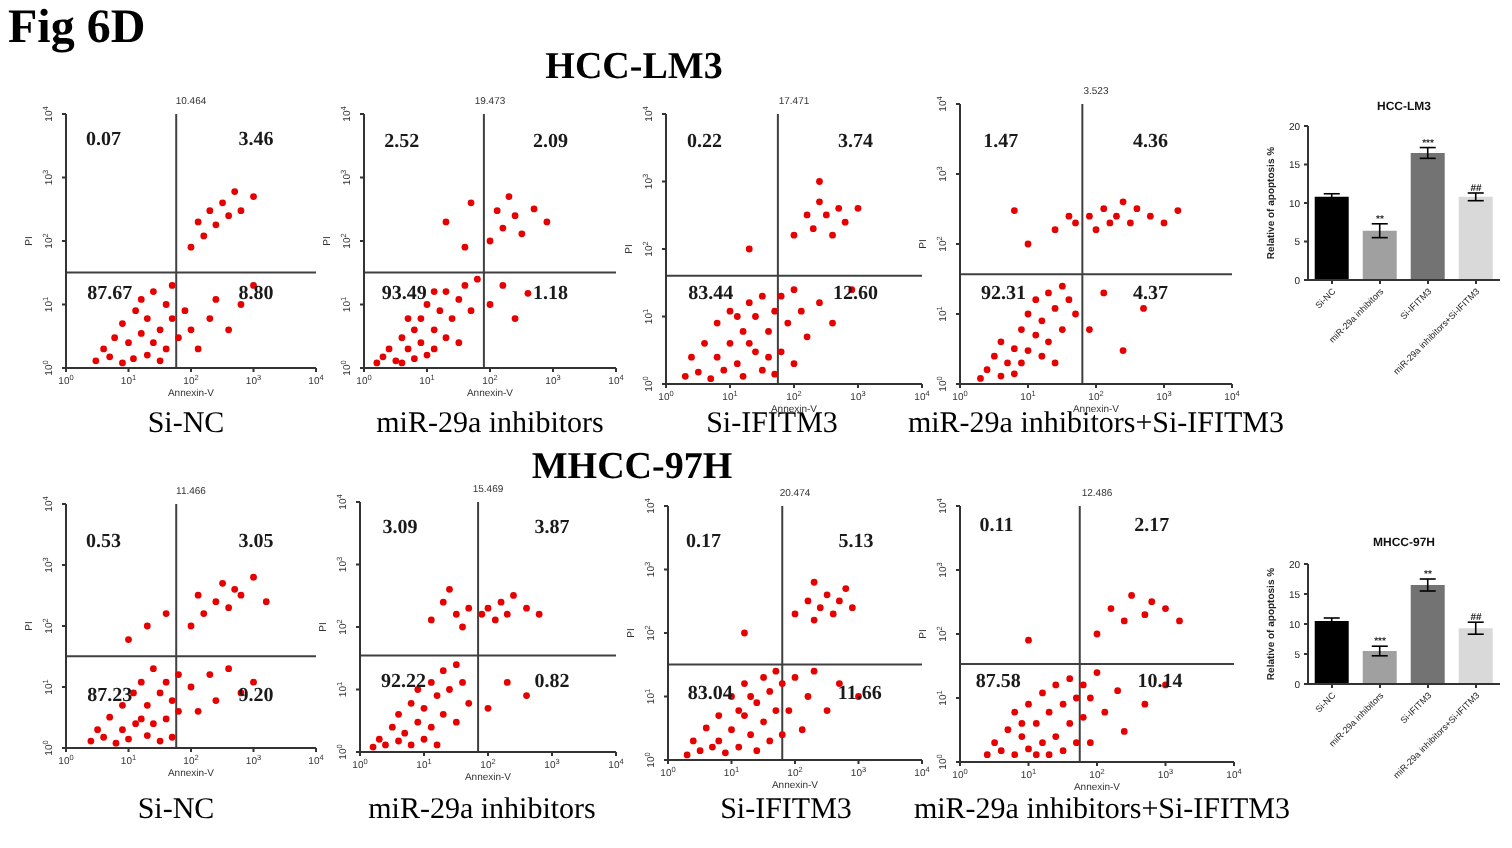  I want to click on text: Si-NC, so click(176, 810).